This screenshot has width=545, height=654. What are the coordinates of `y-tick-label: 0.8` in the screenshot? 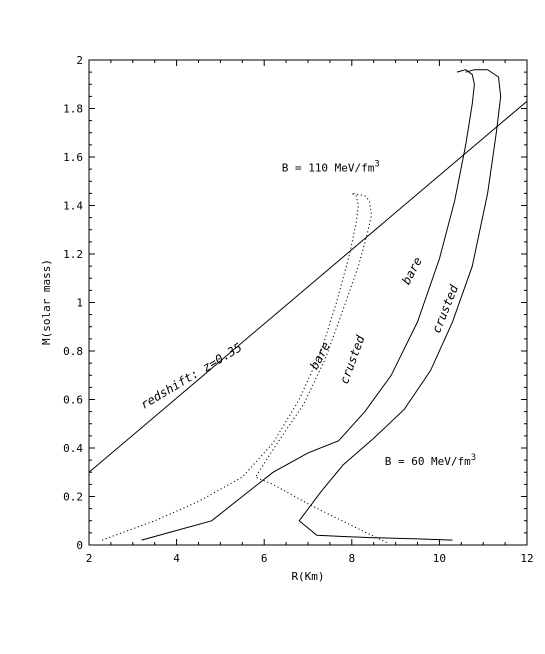 It's located at (73, 351).